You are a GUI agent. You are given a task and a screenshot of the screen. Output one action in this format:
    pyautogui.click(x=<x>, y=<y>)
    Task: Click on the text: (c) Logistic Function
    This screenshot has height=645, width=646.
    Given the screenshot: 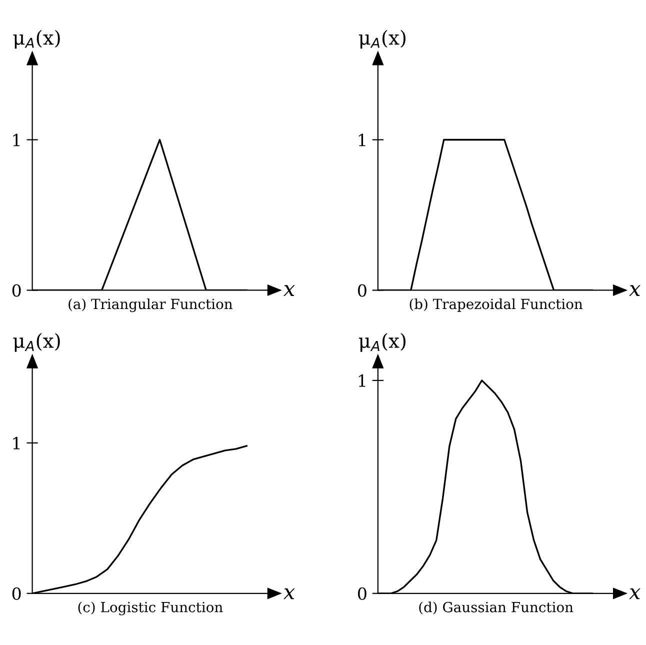 What is the action you would take?
    pyautogui.click(x=150, y=609)
    